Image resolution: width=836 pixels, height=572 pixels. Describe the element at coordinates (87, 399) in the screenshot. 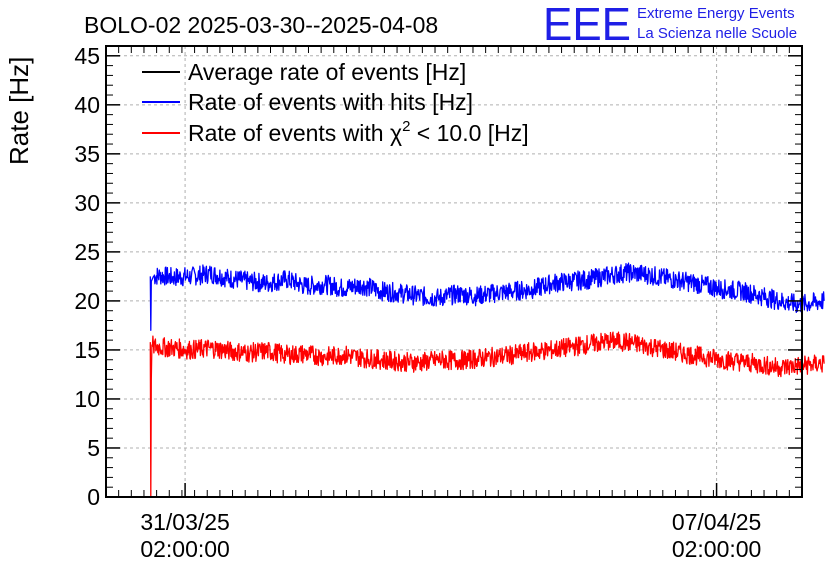

I see `y-tick-label: 10` at that location.